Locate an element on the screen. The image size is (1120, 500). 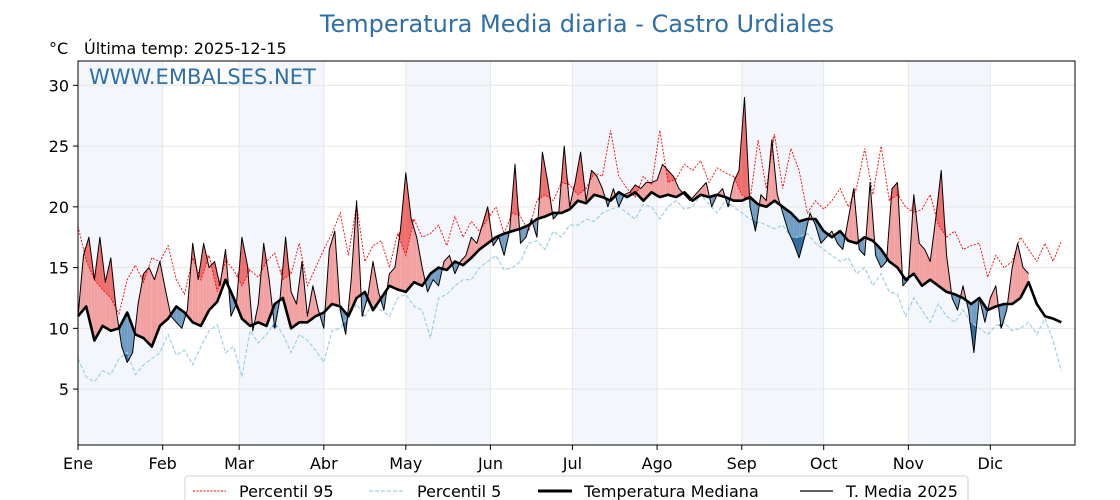
x-tick-label: Ene is located at coordinates (78, 463).